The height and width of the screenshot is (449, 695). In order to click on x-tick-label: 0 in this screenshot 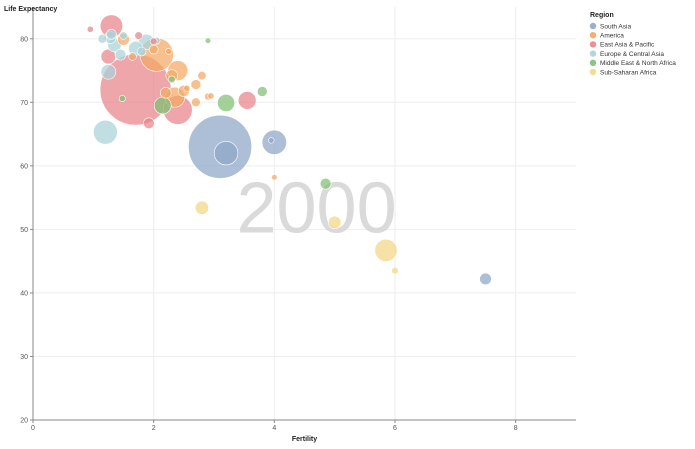, I will do `click(33, 428)`.